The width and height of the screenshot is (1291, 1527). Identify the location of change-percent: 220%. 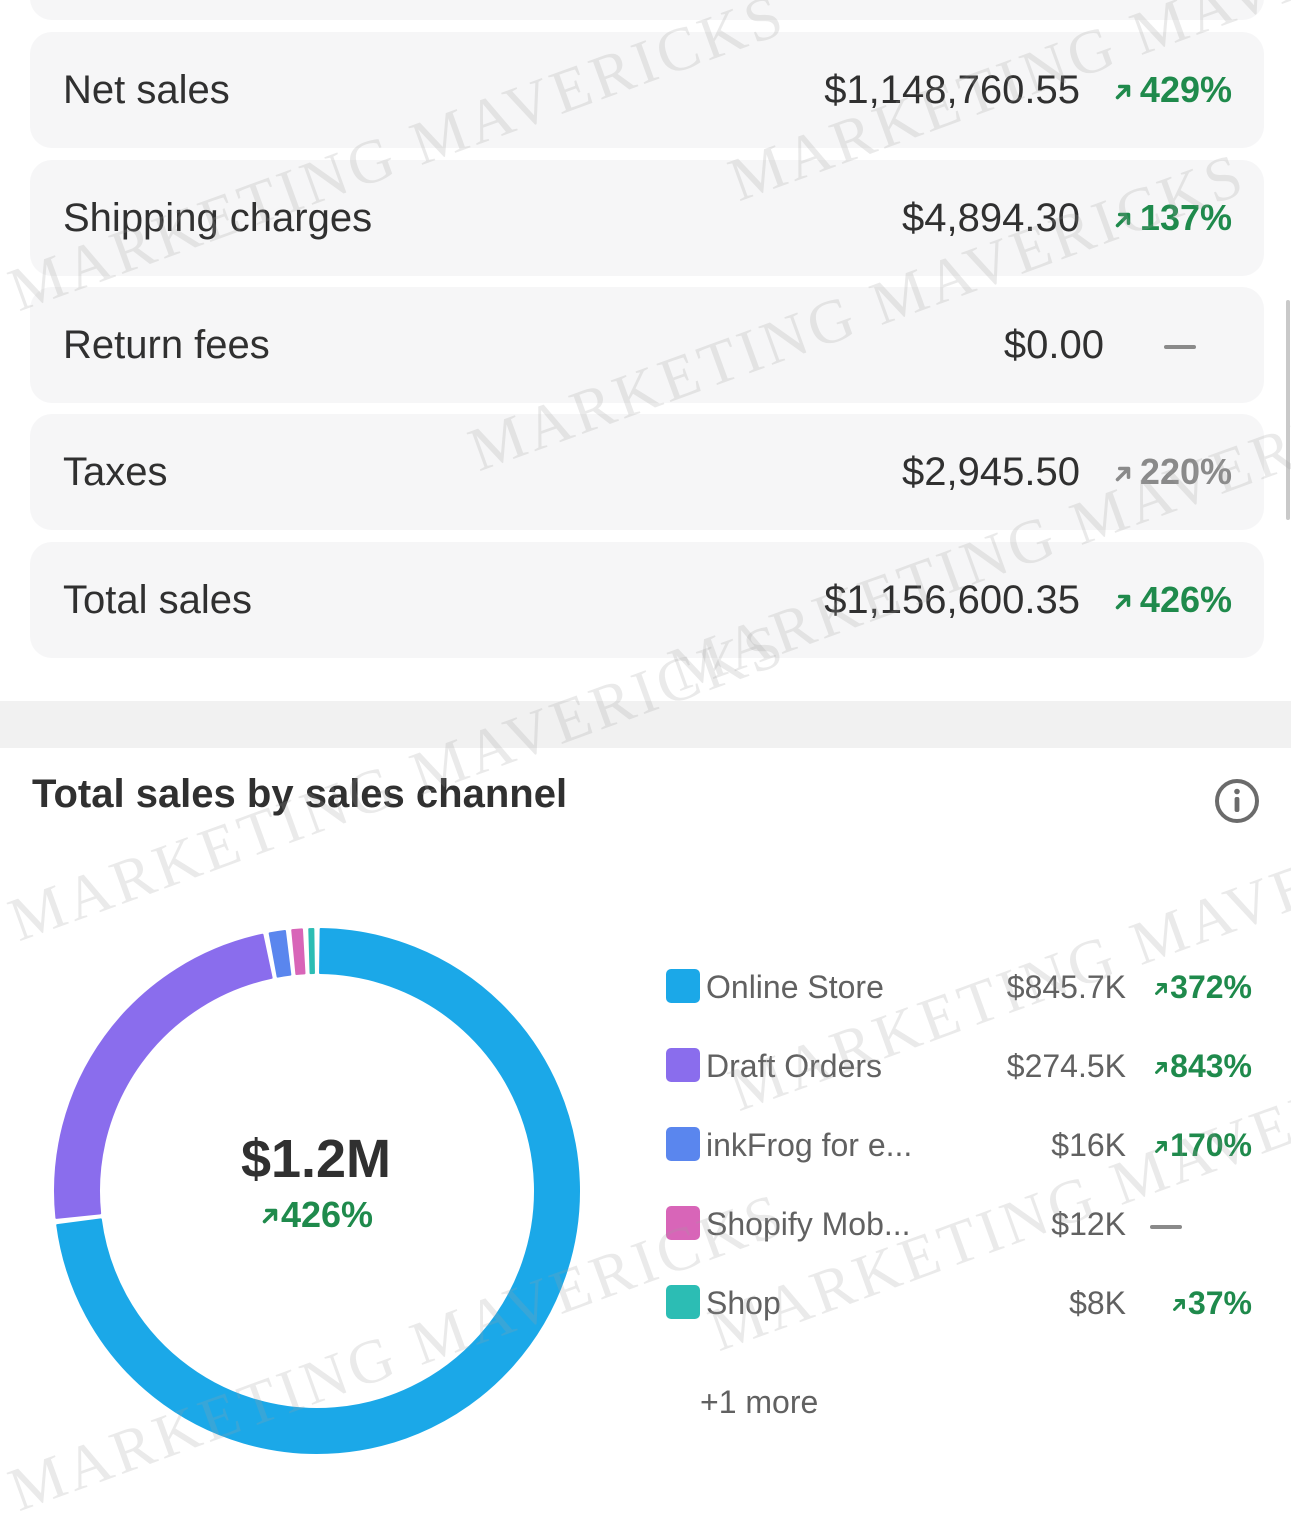
(1185, 471).